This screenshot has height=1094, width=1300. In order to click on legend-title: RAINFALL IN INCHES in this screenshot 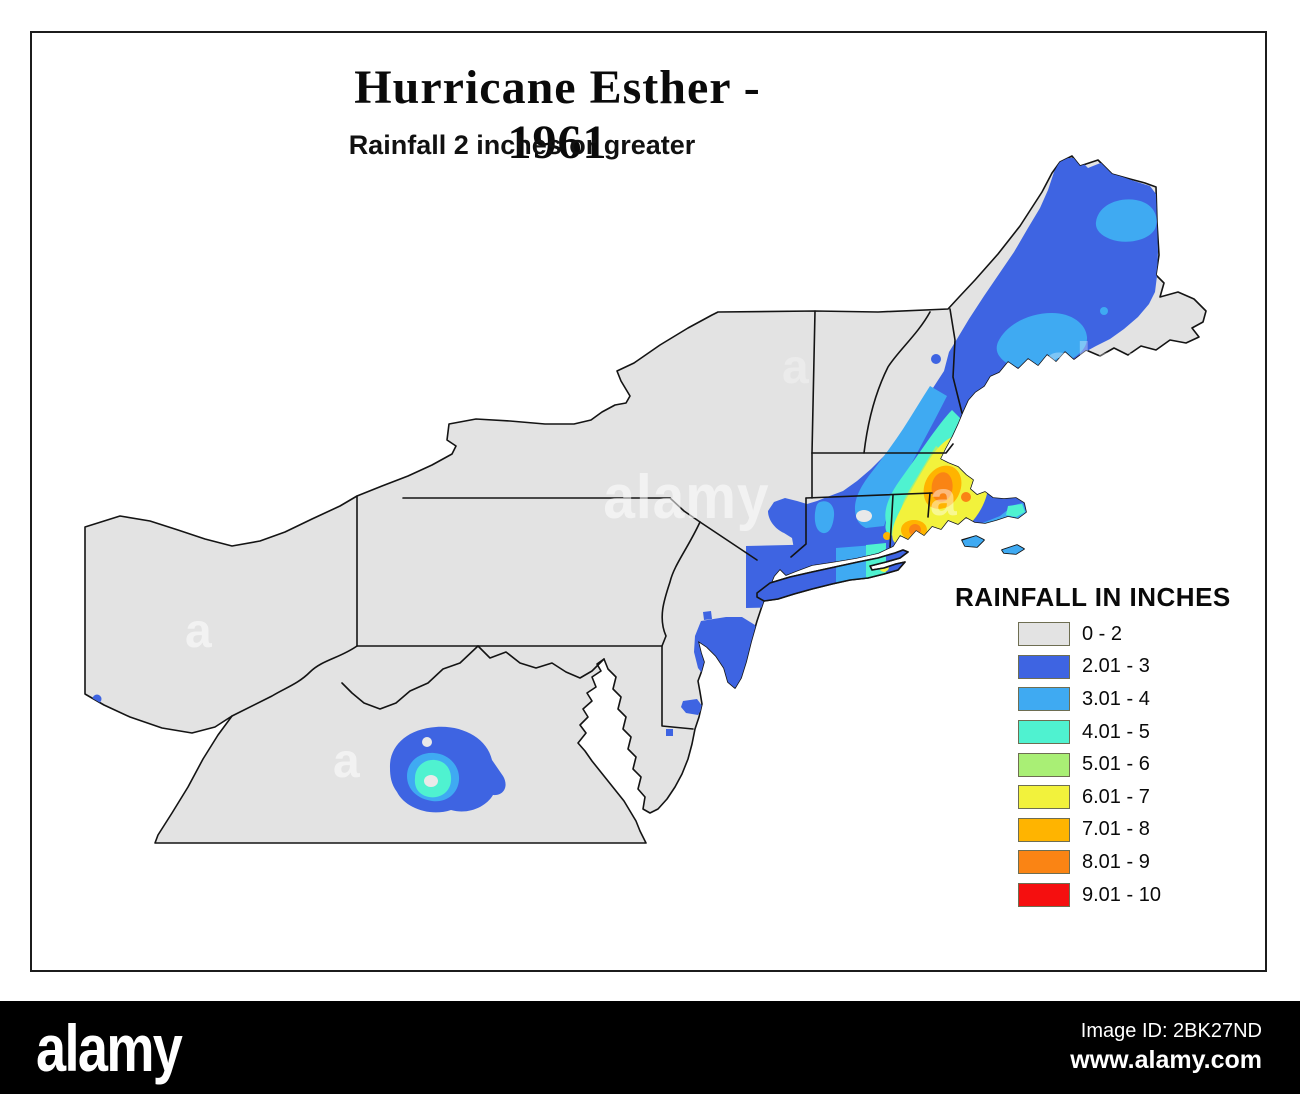, I will do `click(1093, 597)`.